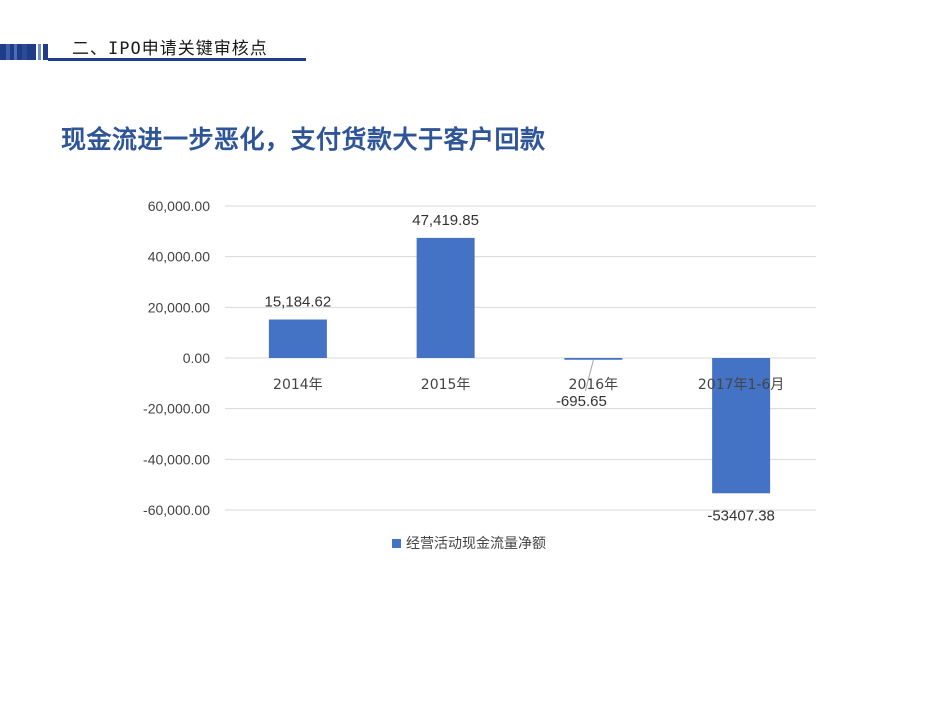  What do you see at coordinates (396, 543) in the screenshot?
I see `legend-swatch` at bounding box center [396, 543].